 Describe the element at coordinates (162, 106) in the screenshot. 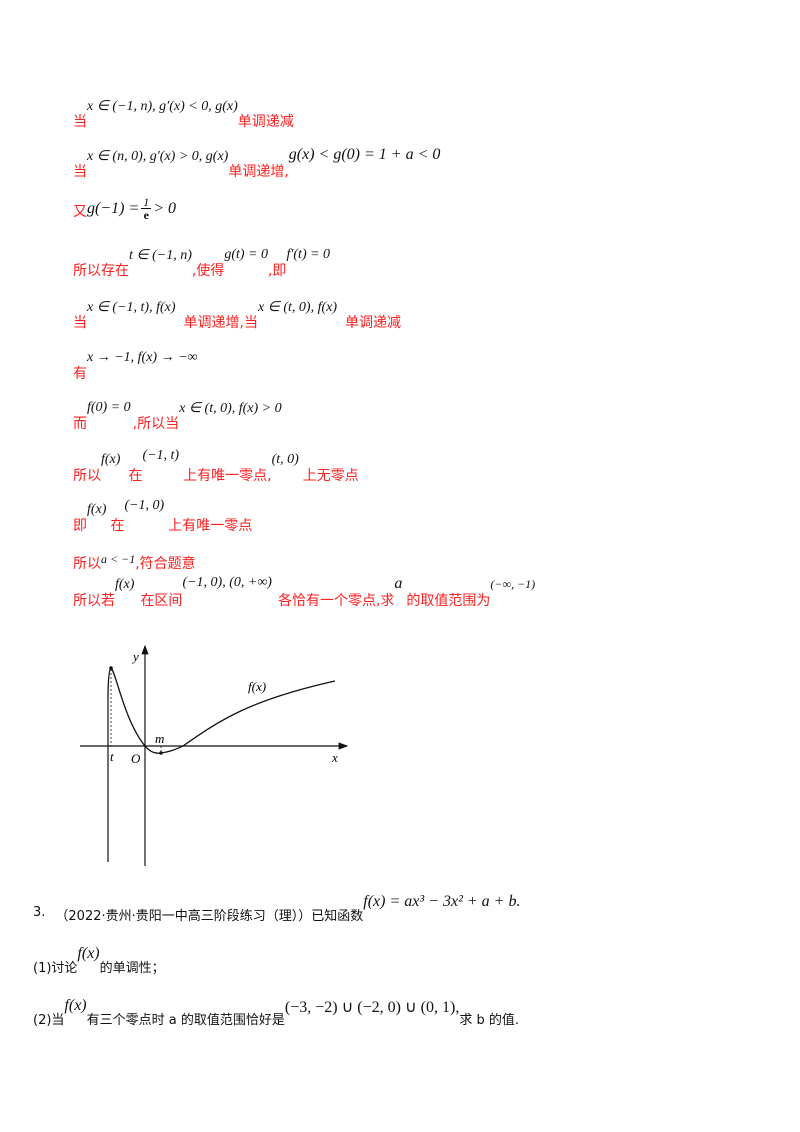

I see `math: x ∈ (−1, n), g′(x) < 0, g(x)` at that location.